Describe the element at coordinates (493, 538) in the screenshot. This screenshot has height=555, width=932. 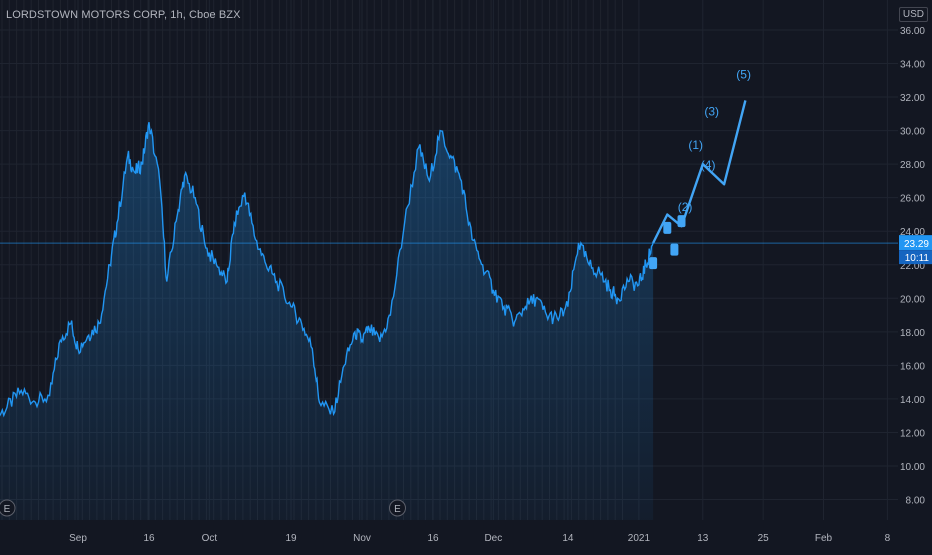
I see `time-tick-label: Dec` at that location.